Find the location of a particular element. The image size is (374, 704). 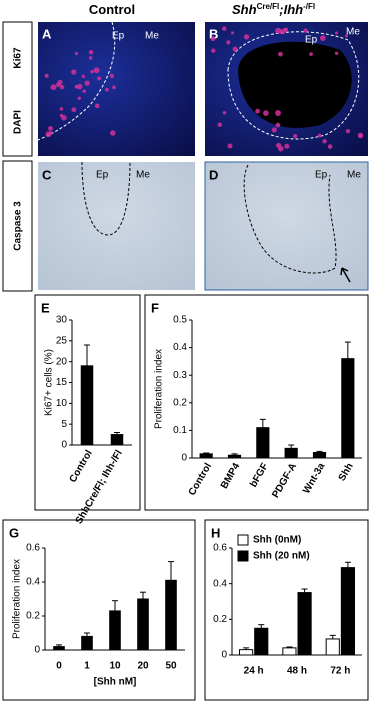

micrograph is located at coordinates (116, 89).